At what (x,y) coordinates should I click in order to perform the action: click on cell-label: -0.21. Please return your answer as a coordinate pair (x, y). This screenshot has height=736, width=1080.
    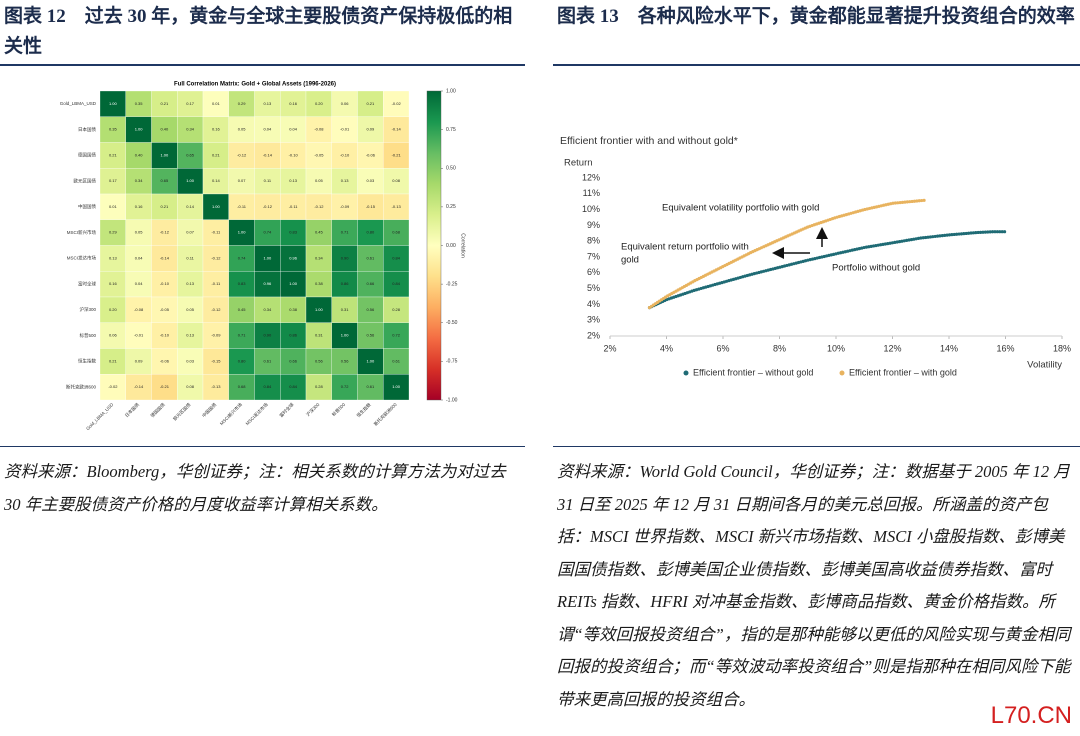
    Looking at the image, I should click on (165, 386).